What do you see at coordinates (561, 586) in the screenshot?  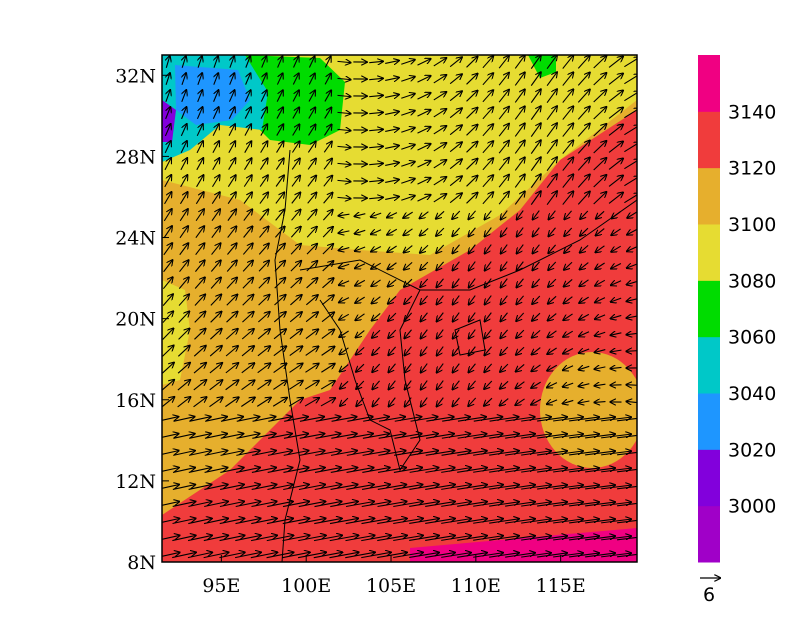 I see `x-tick-label: 115E` at bounding box center [561, 586].